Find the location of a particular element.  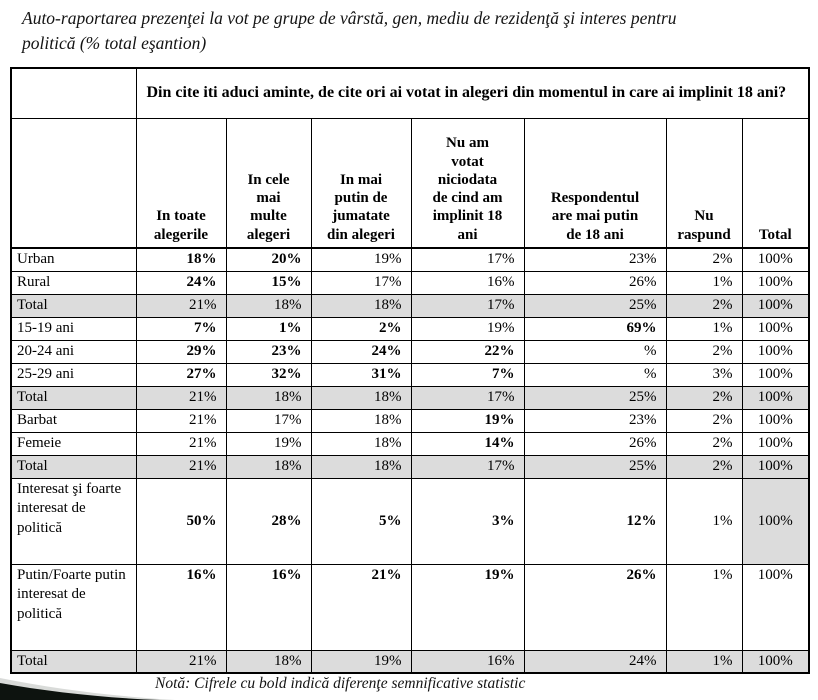

column-header: Nu raspund is located at coordinates (704, 183).